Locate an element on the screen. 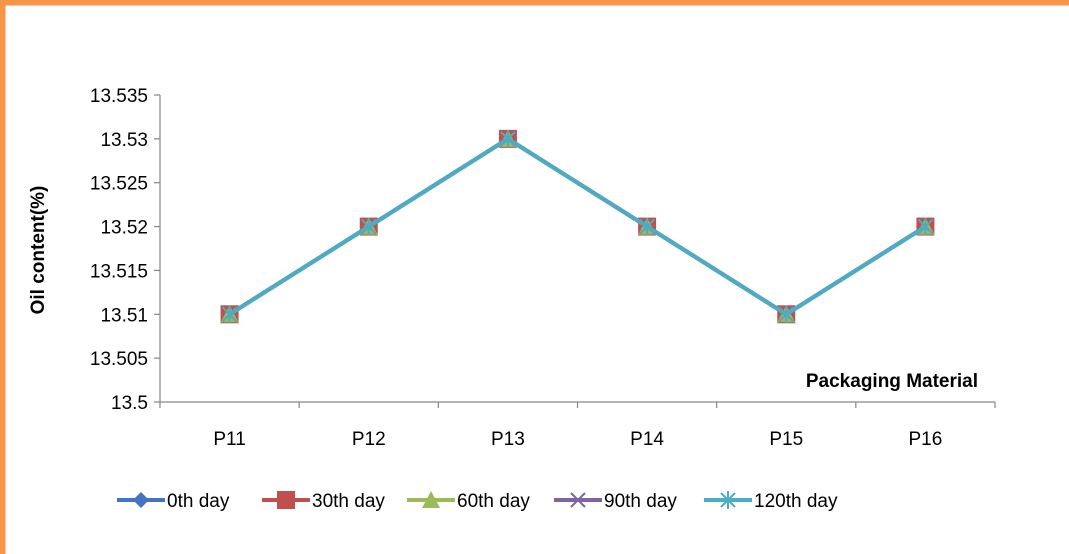  y-tick-label: 13.53 is located at coordinates (124, 140).